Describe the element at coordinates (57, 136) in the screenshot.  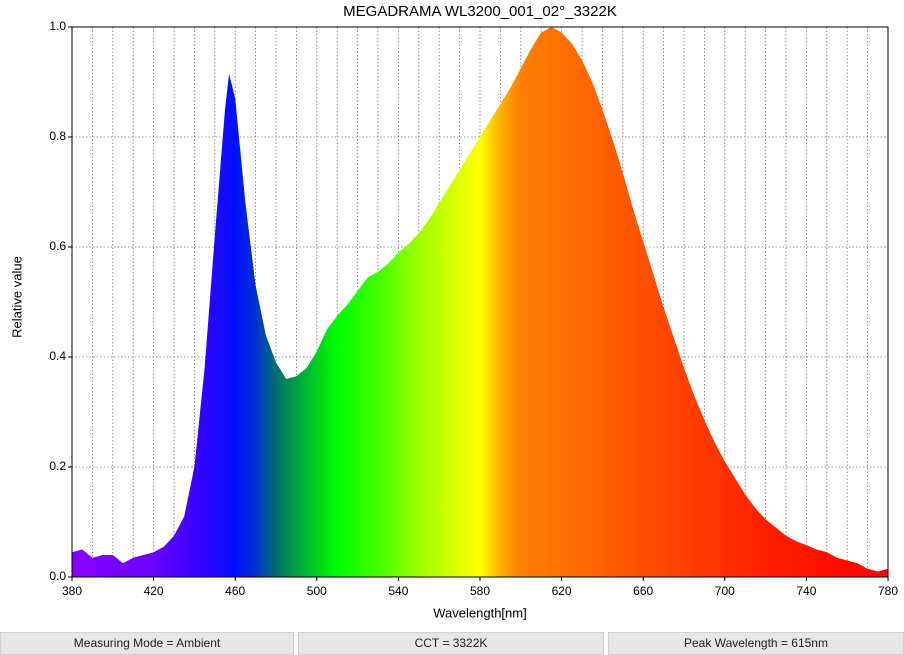
I see `y-tick-label: 0.8` at that location.